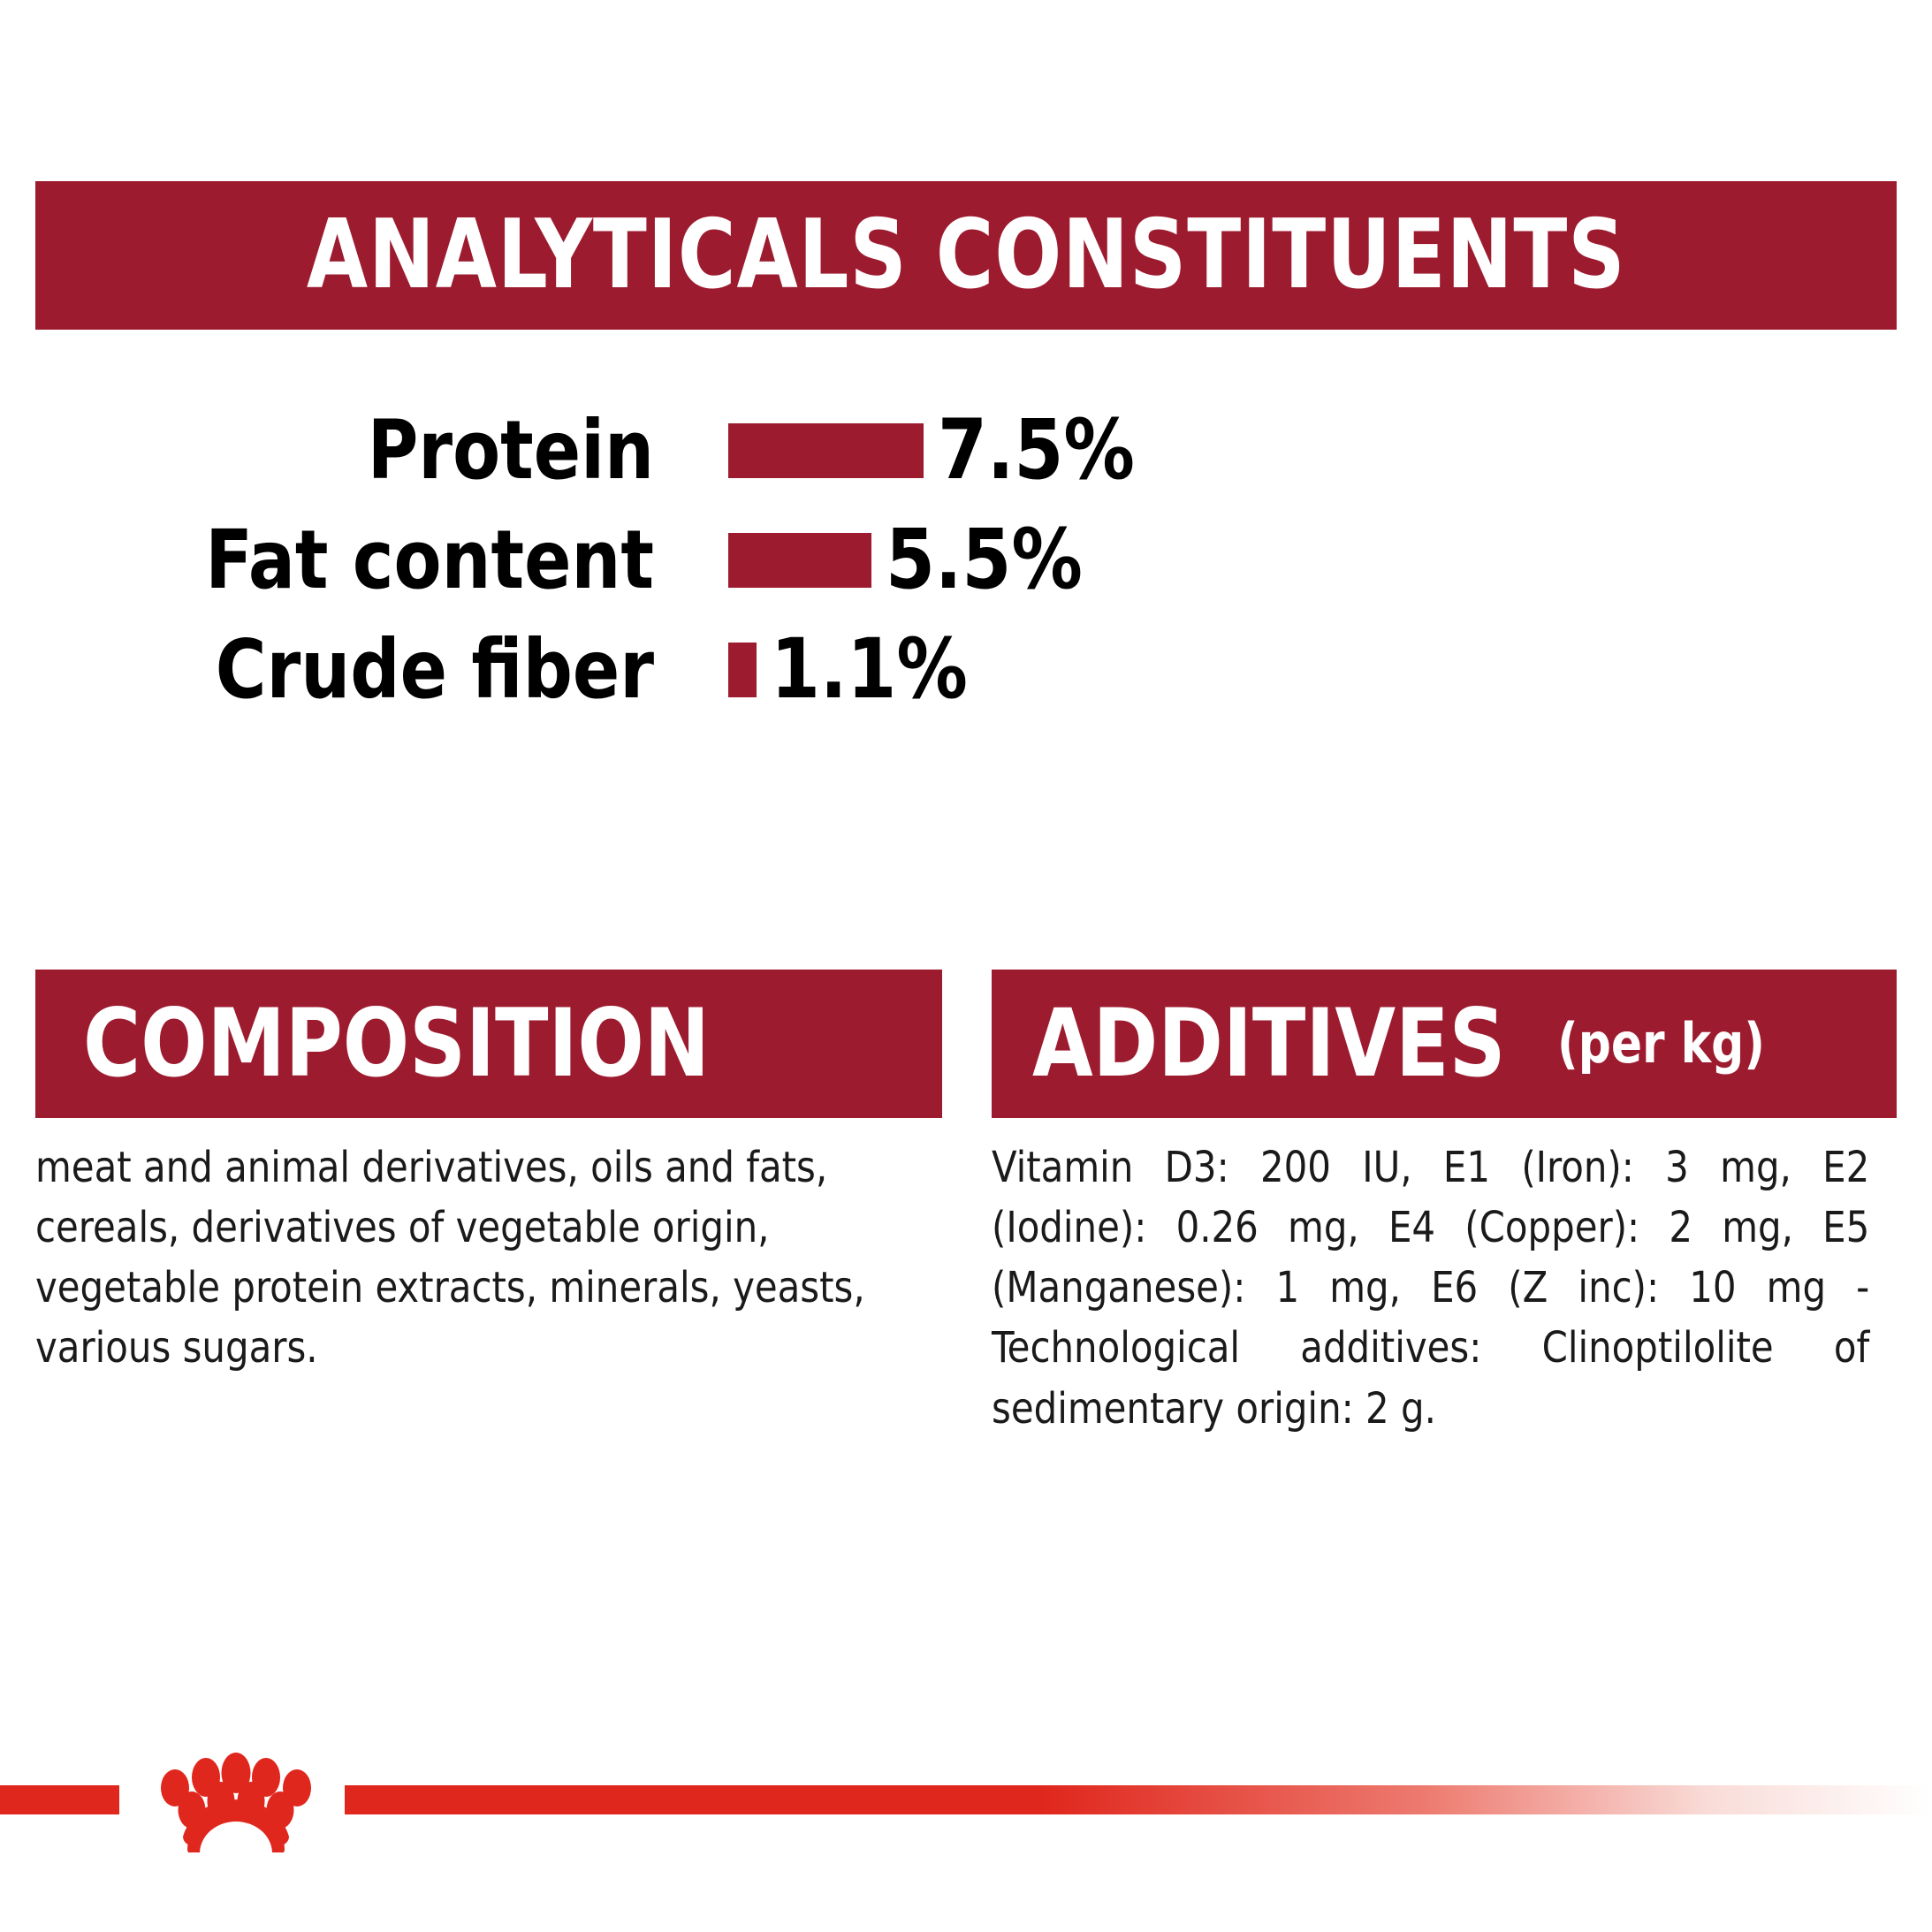  I want to click on nutrient-bar-zone: 1.1%, so click(853, 670).